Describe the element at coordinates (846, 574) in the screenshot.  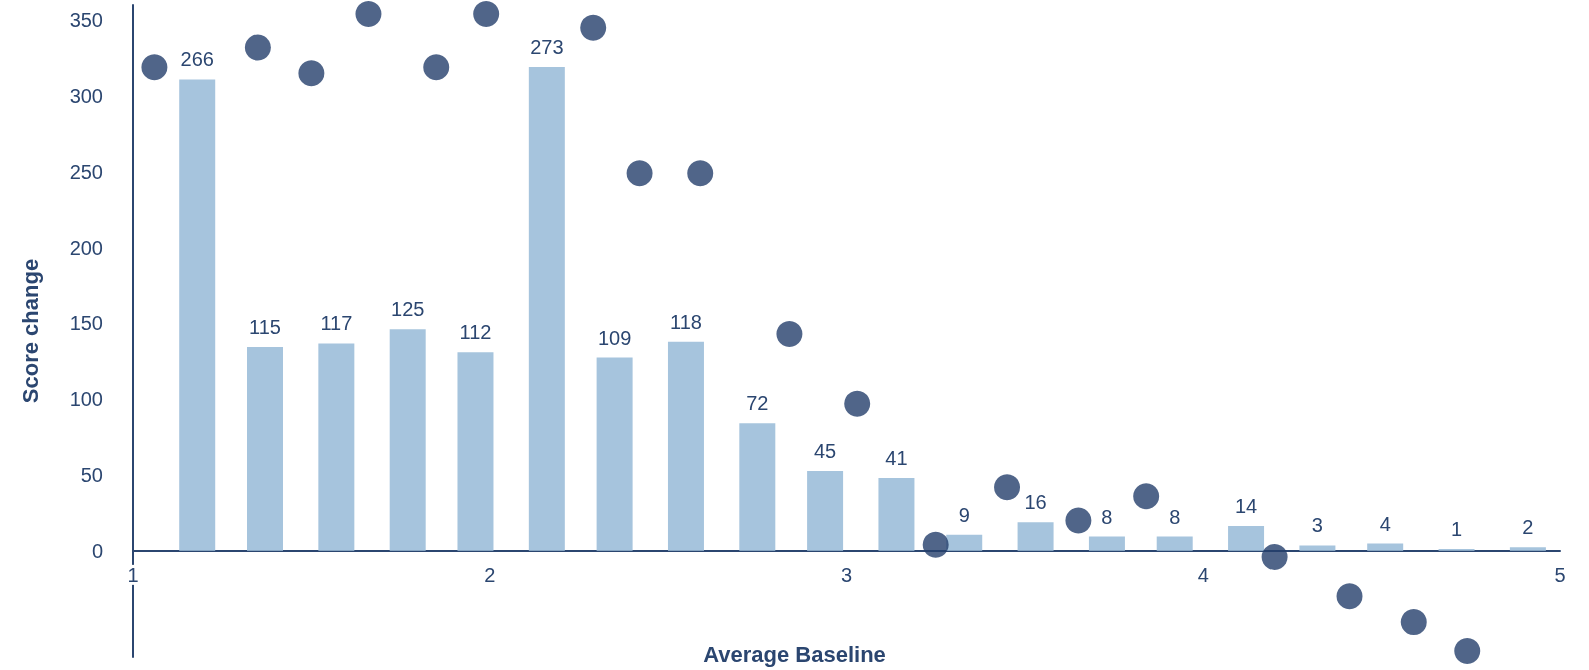
I see `x-tick-label: 3` at that location.